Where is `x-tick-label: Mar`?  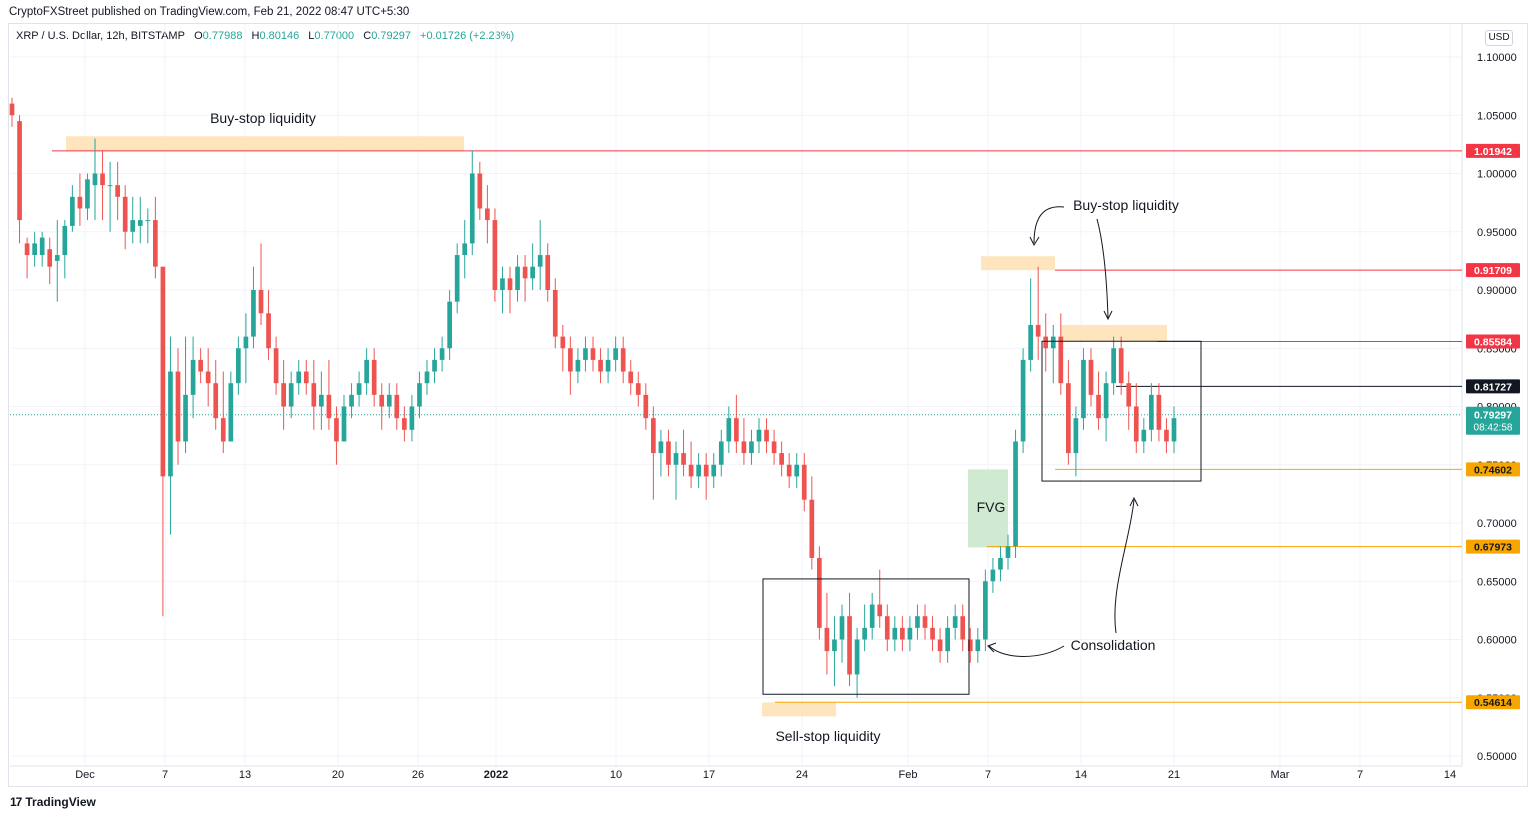 x-tick-label: Mar is located at coordinates (1280, 775).